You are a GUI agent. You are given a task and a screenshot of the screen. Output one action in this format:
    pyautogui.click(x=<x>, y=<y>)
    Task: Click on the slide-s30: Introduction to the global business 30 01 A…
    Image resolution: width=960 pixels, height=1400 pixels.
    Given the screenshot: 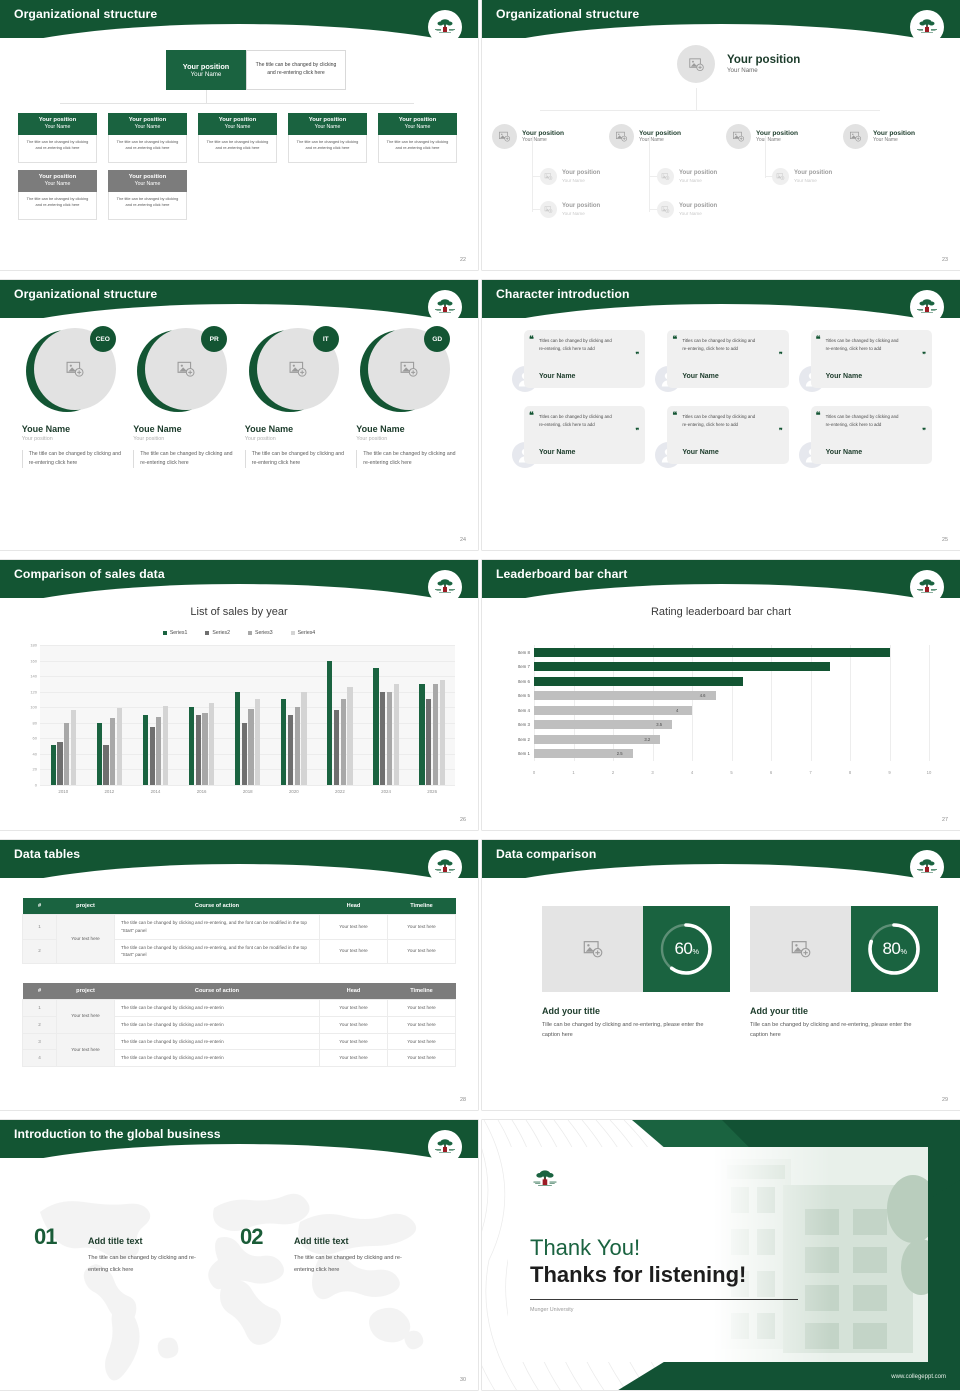 What is the action you would take?
    pyautogui.click(x=239, y=1255)
    